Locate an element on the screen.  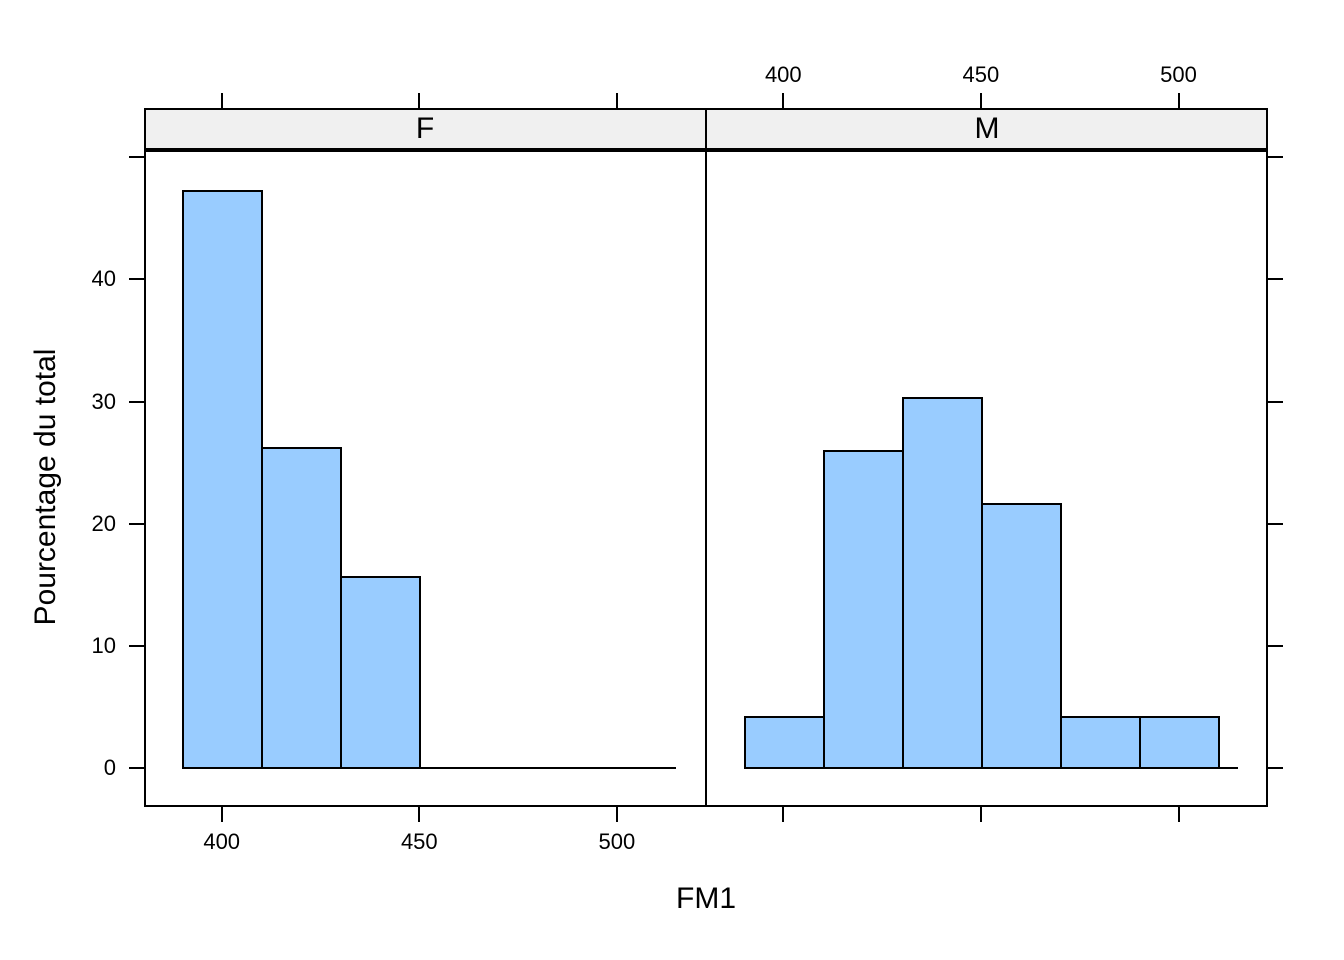
x-axis-title: FM1 is located at coordinates (706, 898).